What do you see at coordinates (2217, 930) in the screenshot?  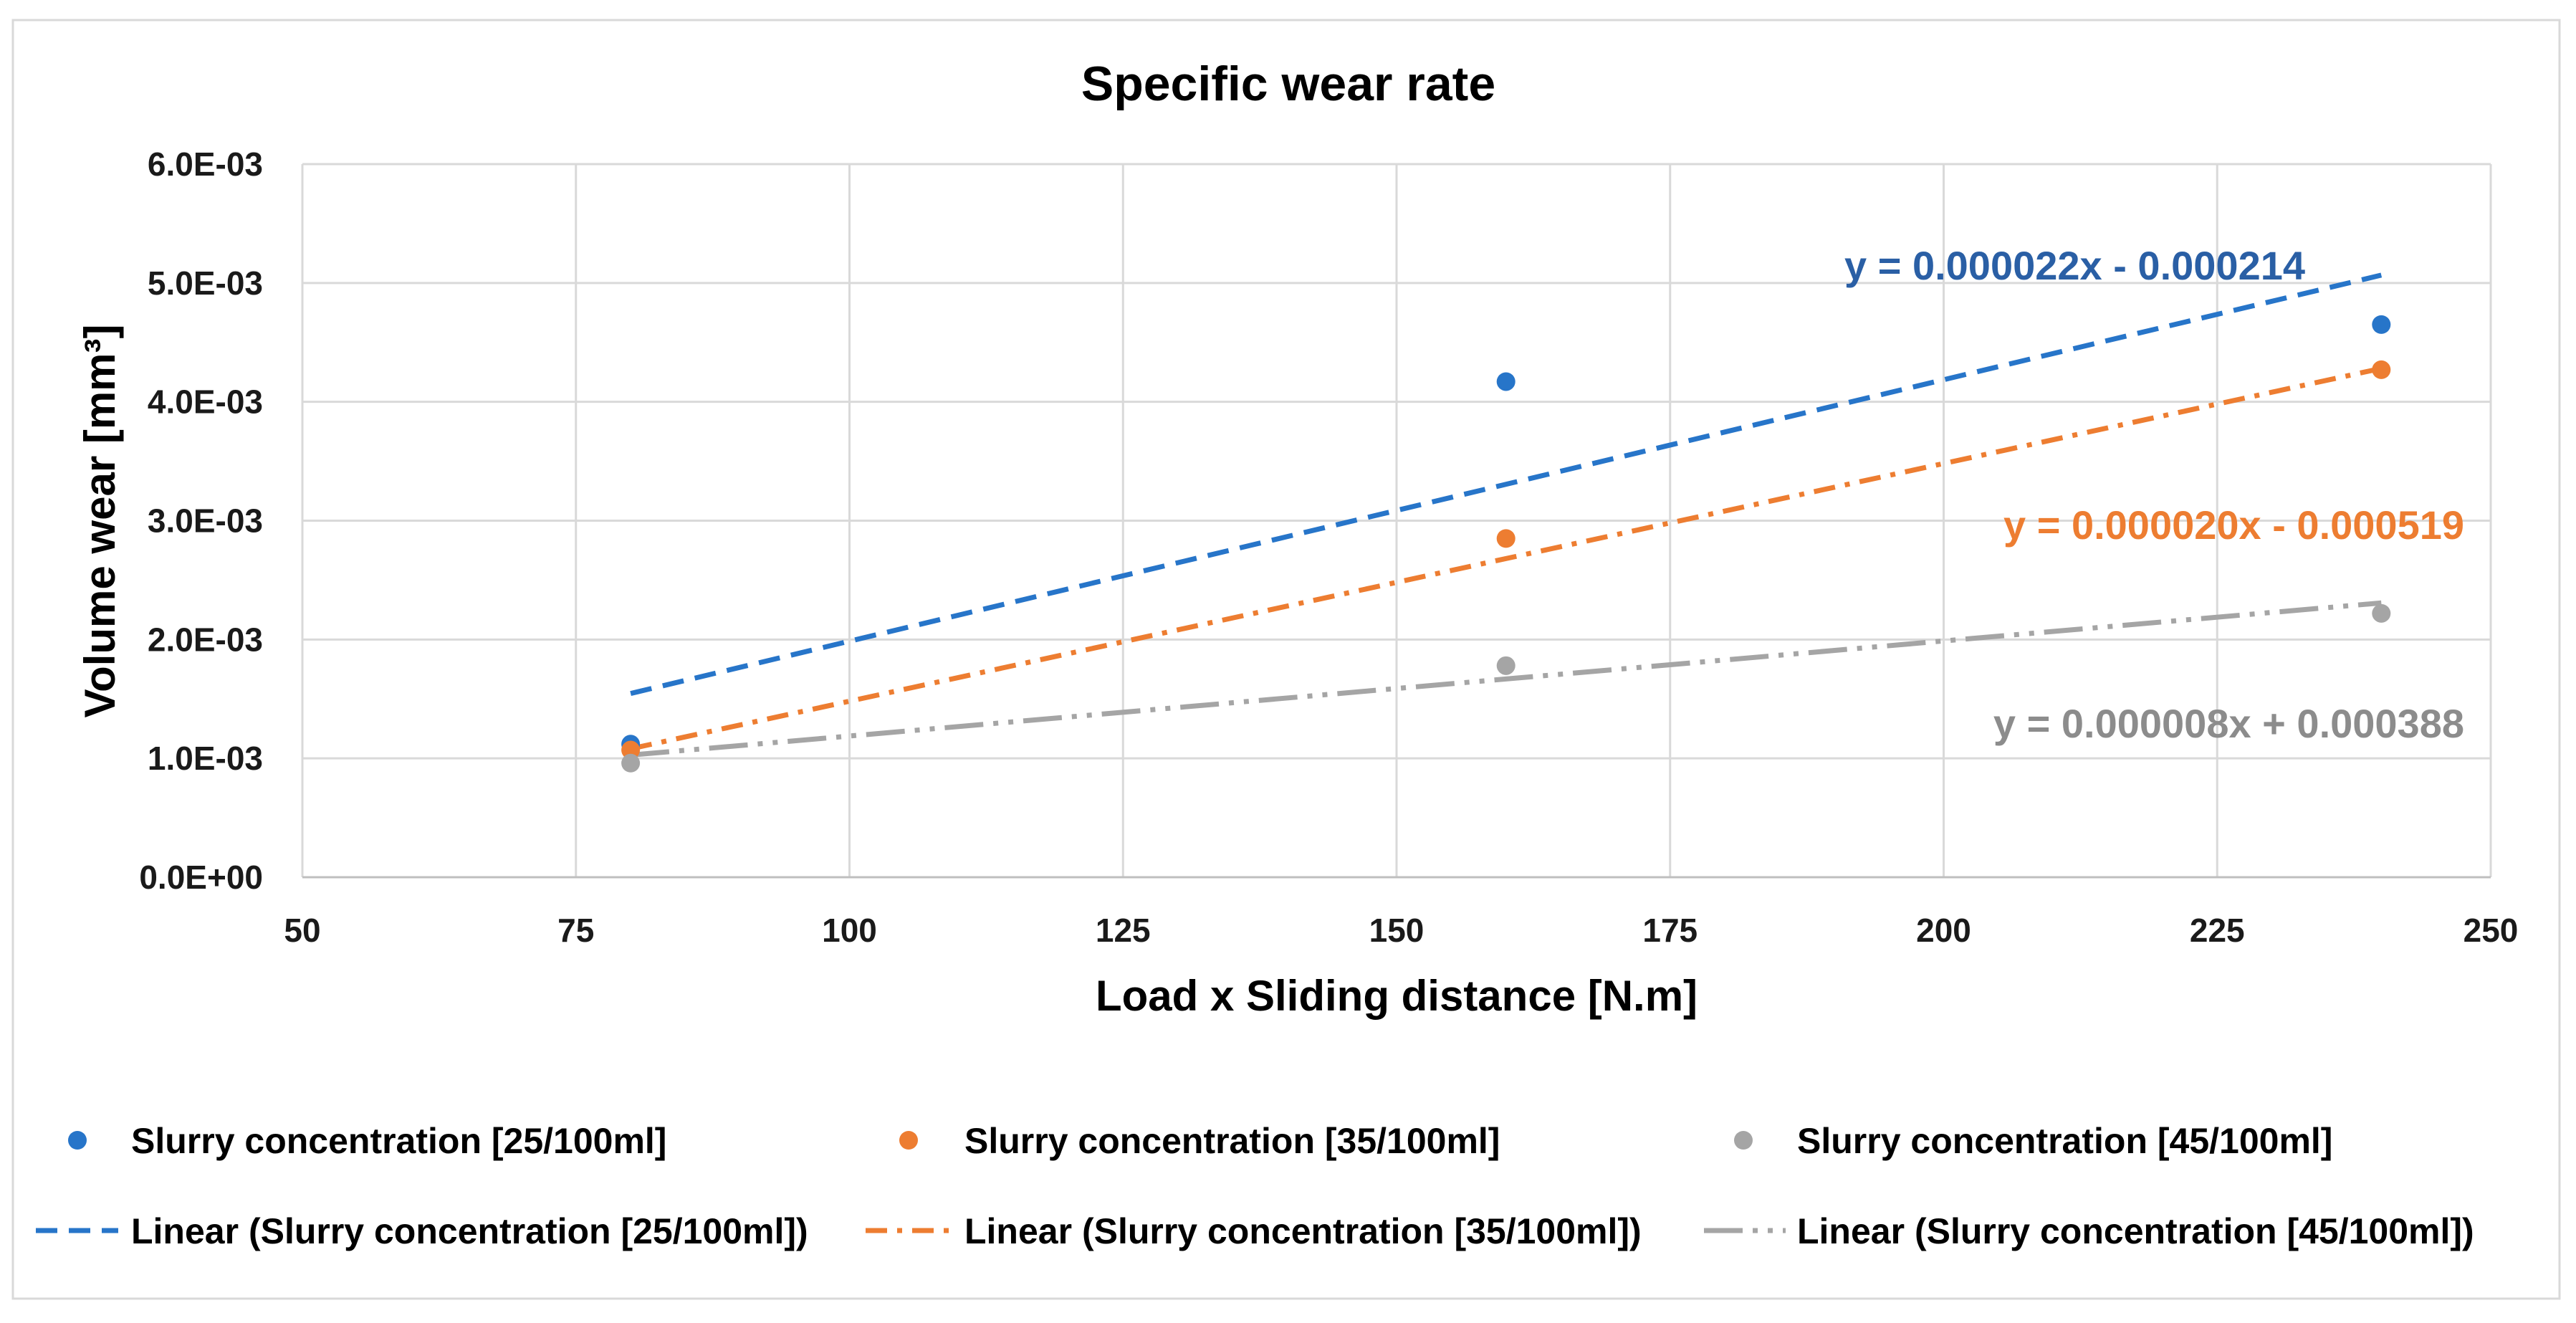 I see `x-tick-label: 225` at bounding box center [2217, 930].